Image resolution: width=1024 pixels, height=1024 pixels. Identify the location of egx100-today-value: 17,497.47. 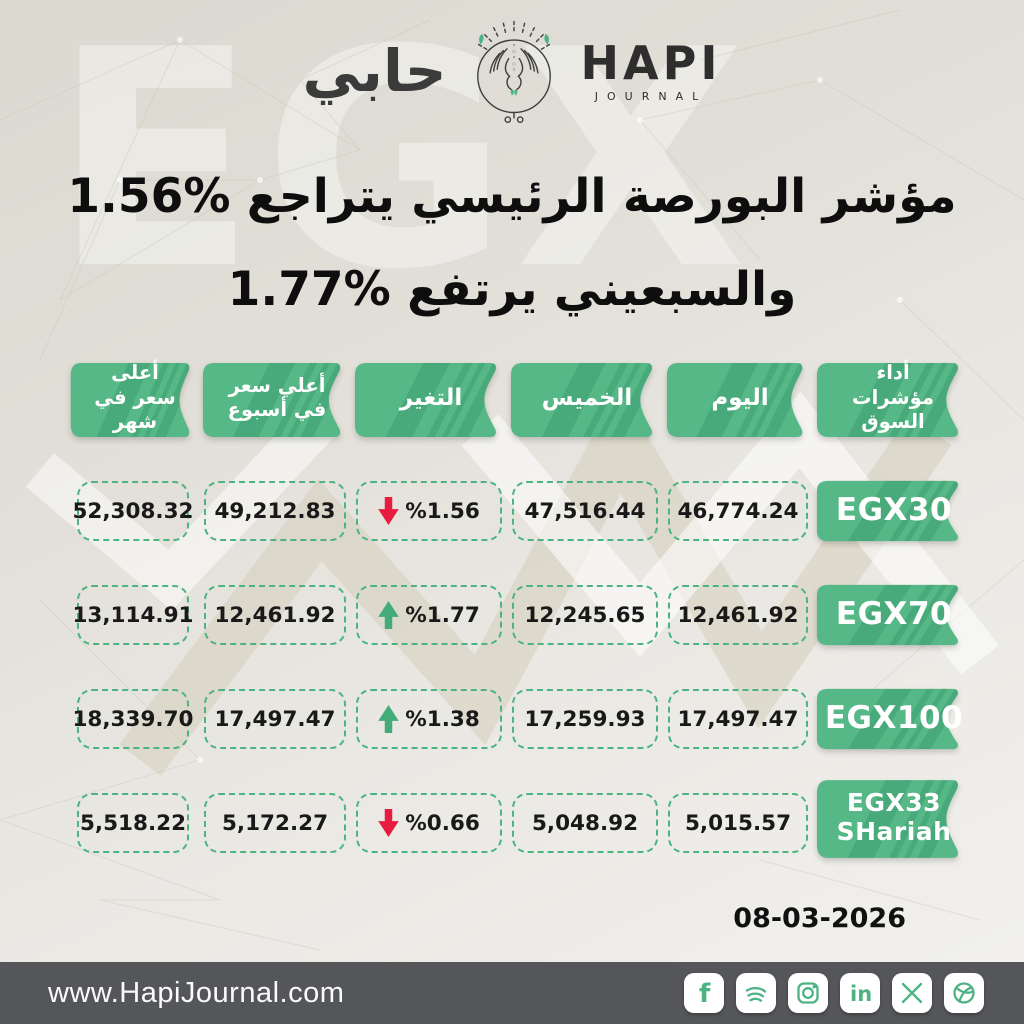
(738, 719).